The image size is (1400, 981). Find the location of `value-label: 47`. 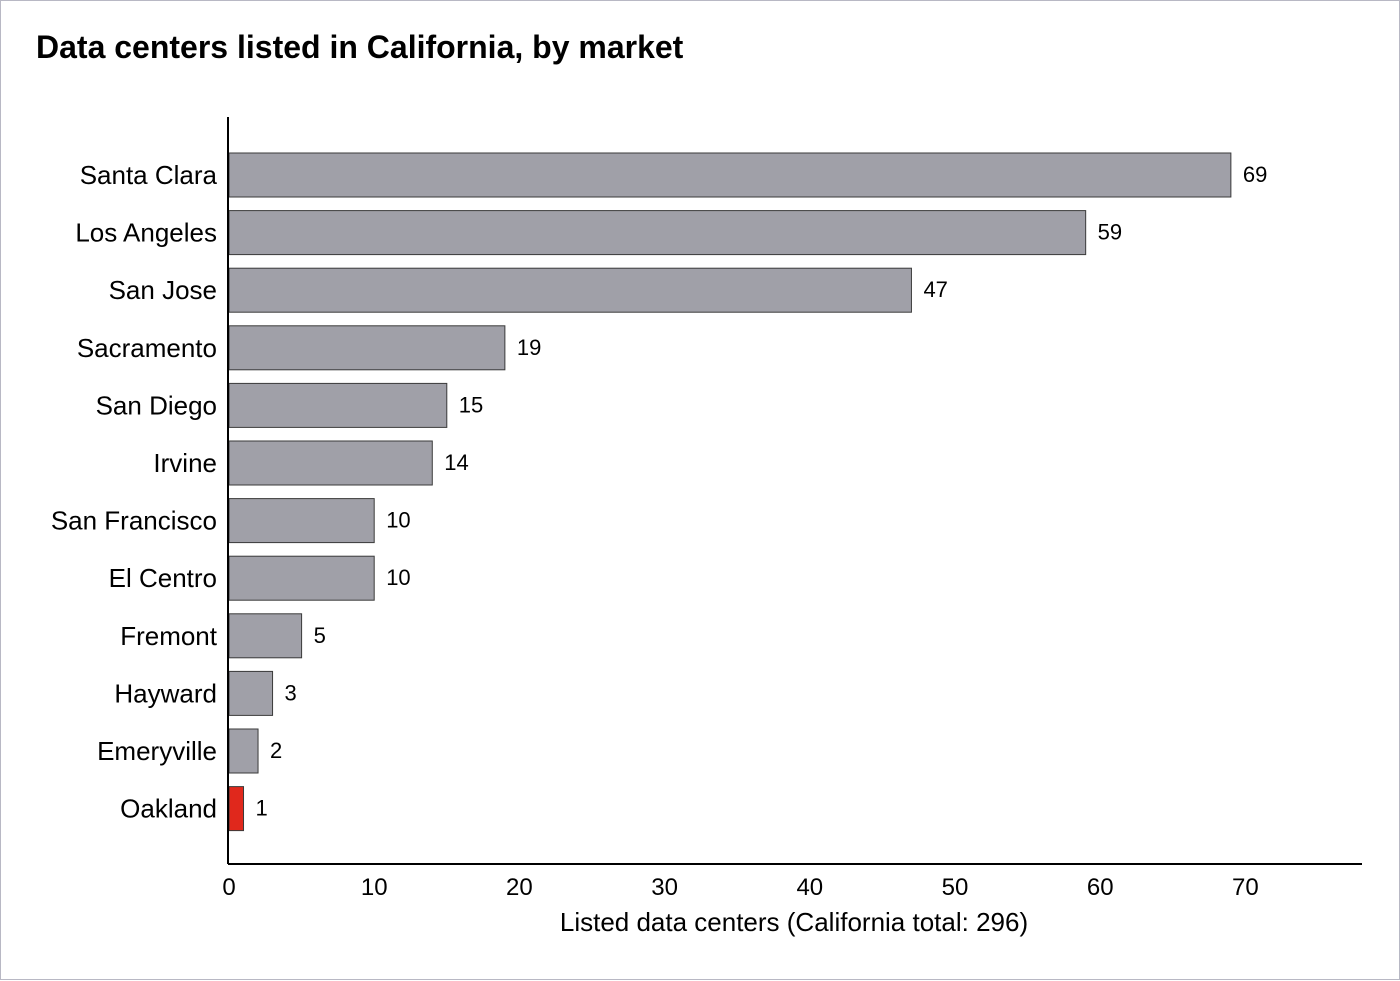

value-label: 47 is located at coordinates (935, 289).